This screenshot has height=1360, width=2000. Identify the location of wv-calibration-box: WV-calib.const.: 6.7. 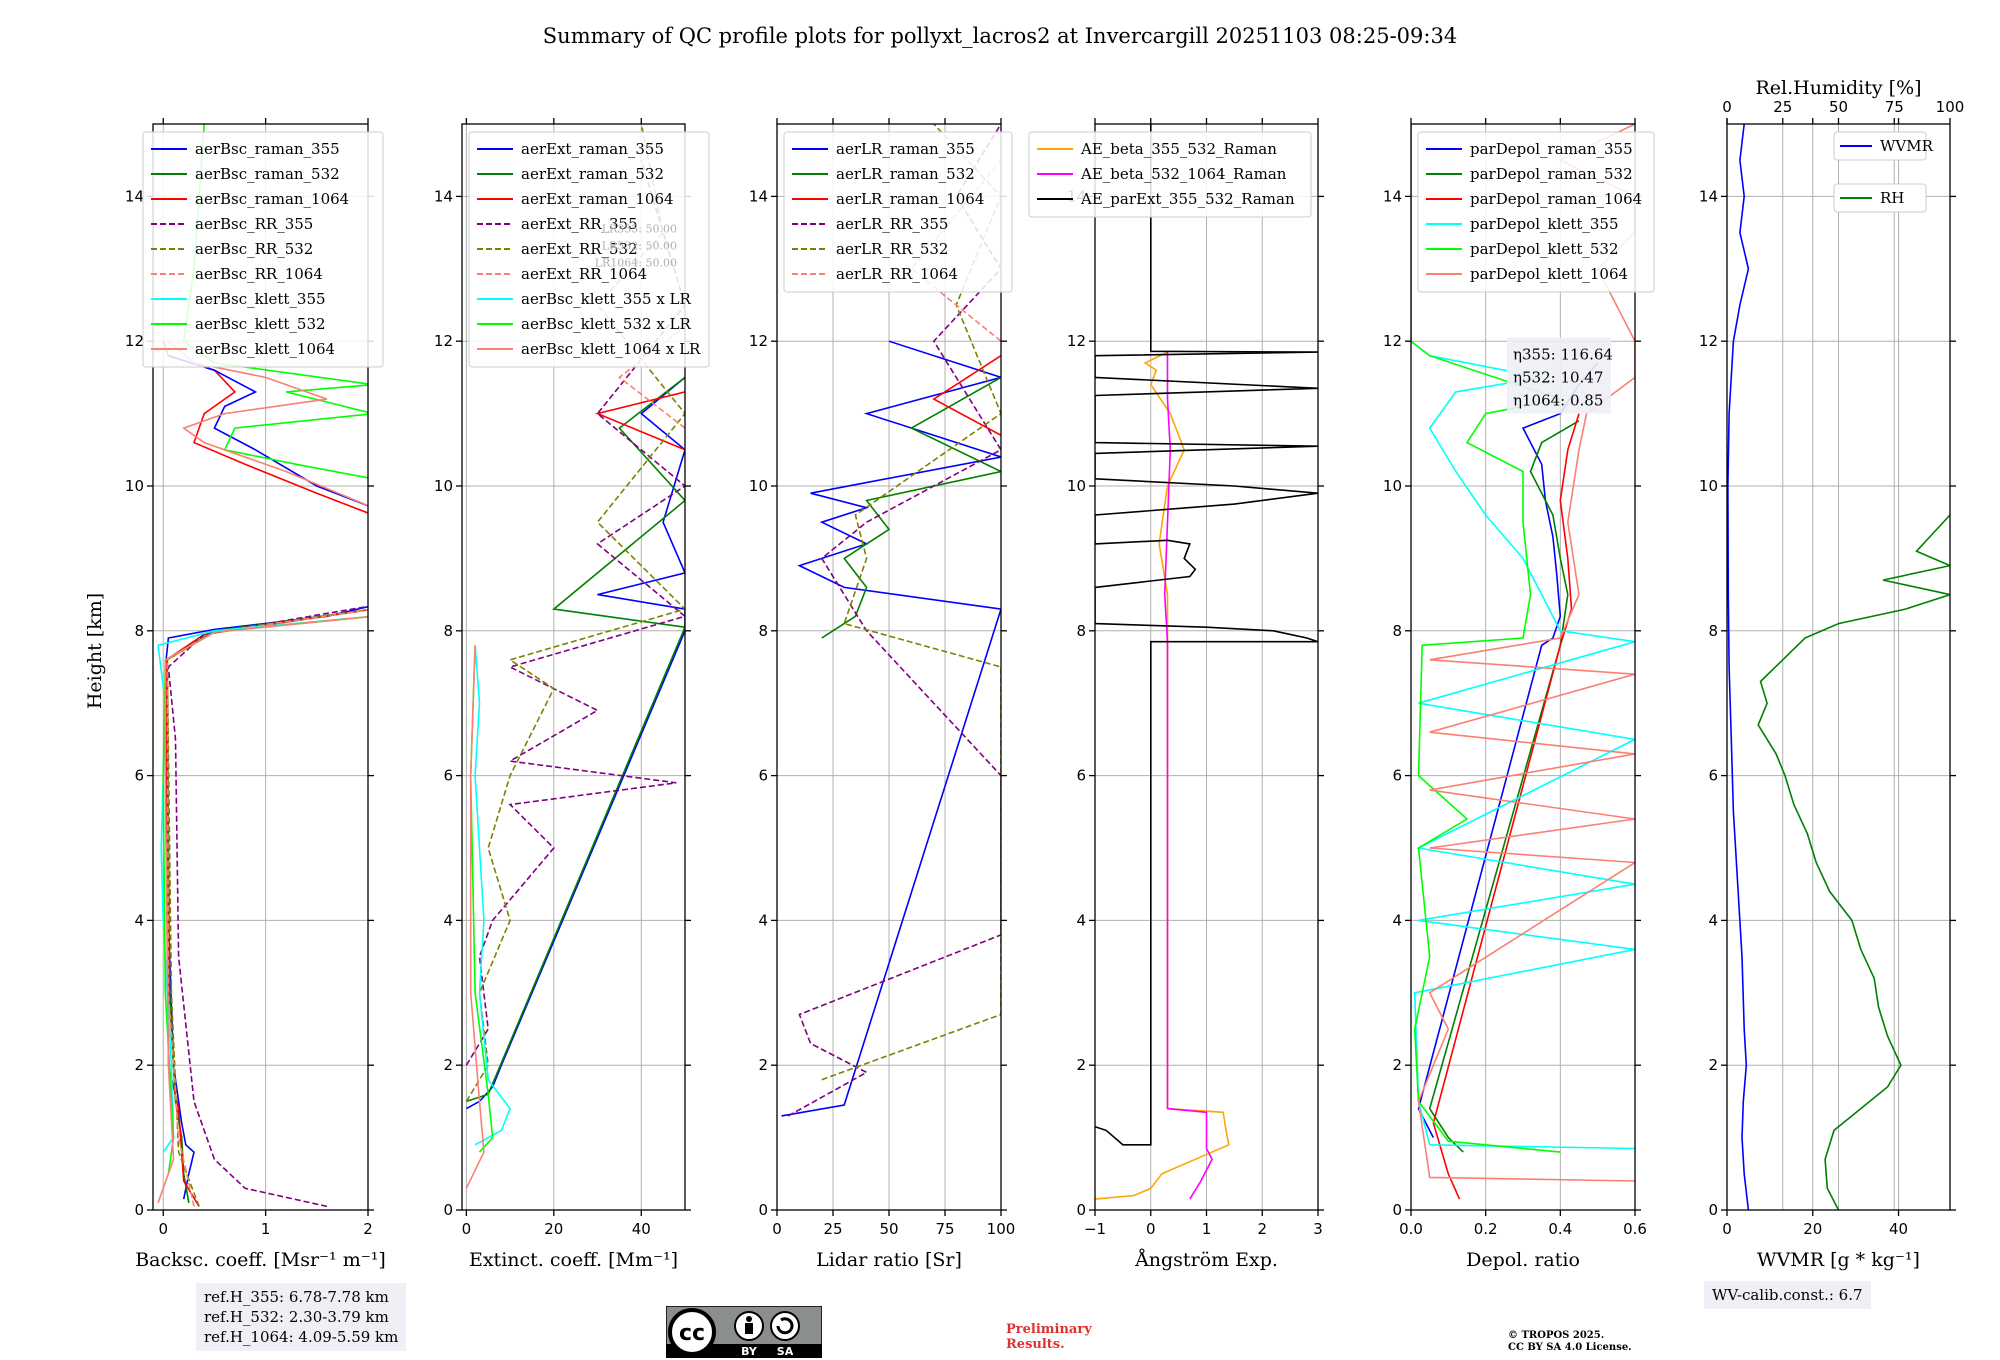
(1787, 1295).